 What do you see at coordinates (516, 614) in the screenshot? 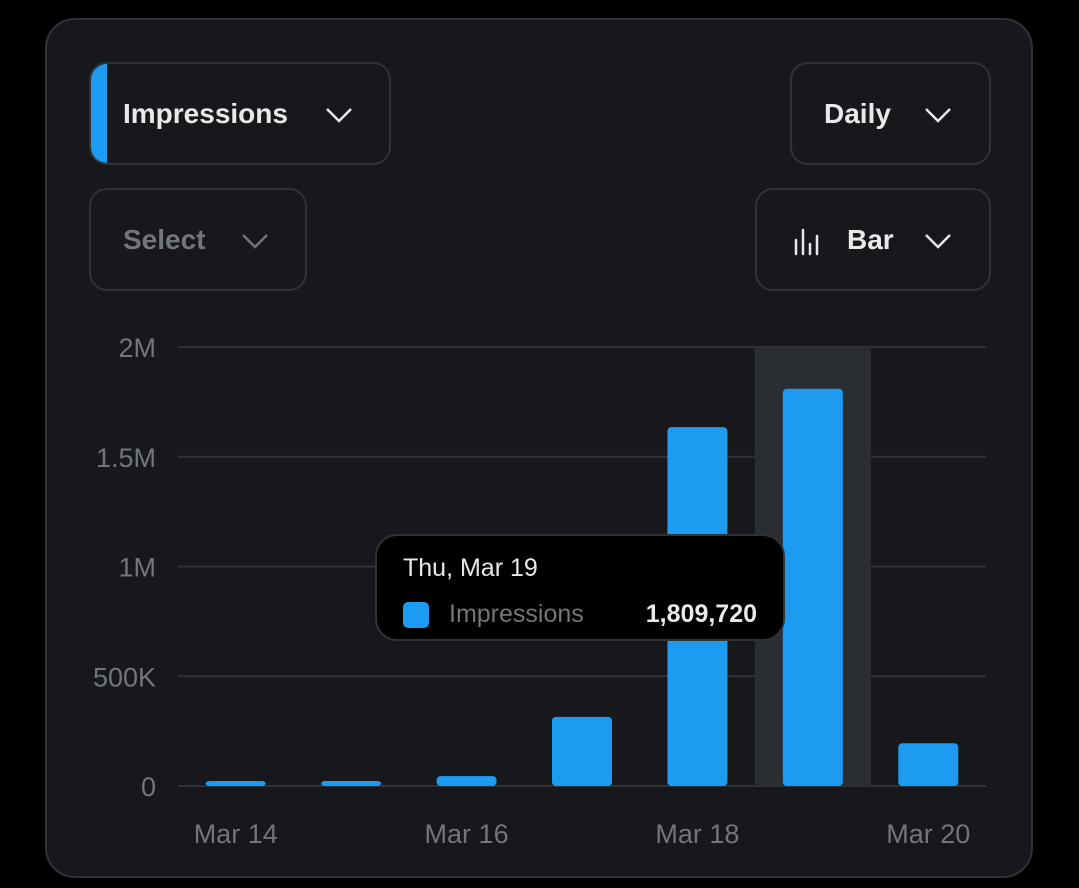
I see `tooltip-series-name: Impressions` at bounding box center [516, 614].